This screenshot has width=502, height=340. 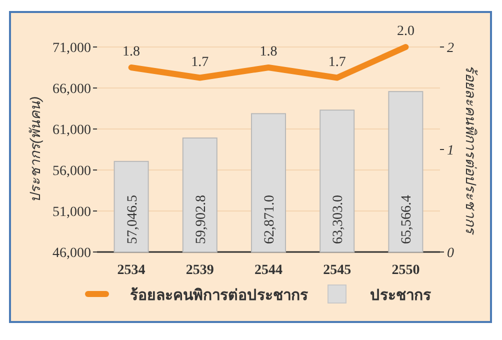 I want to click on y2-axis-title: ร้อยละคนพิการต่อประชากร, so click(x=471, y=150).